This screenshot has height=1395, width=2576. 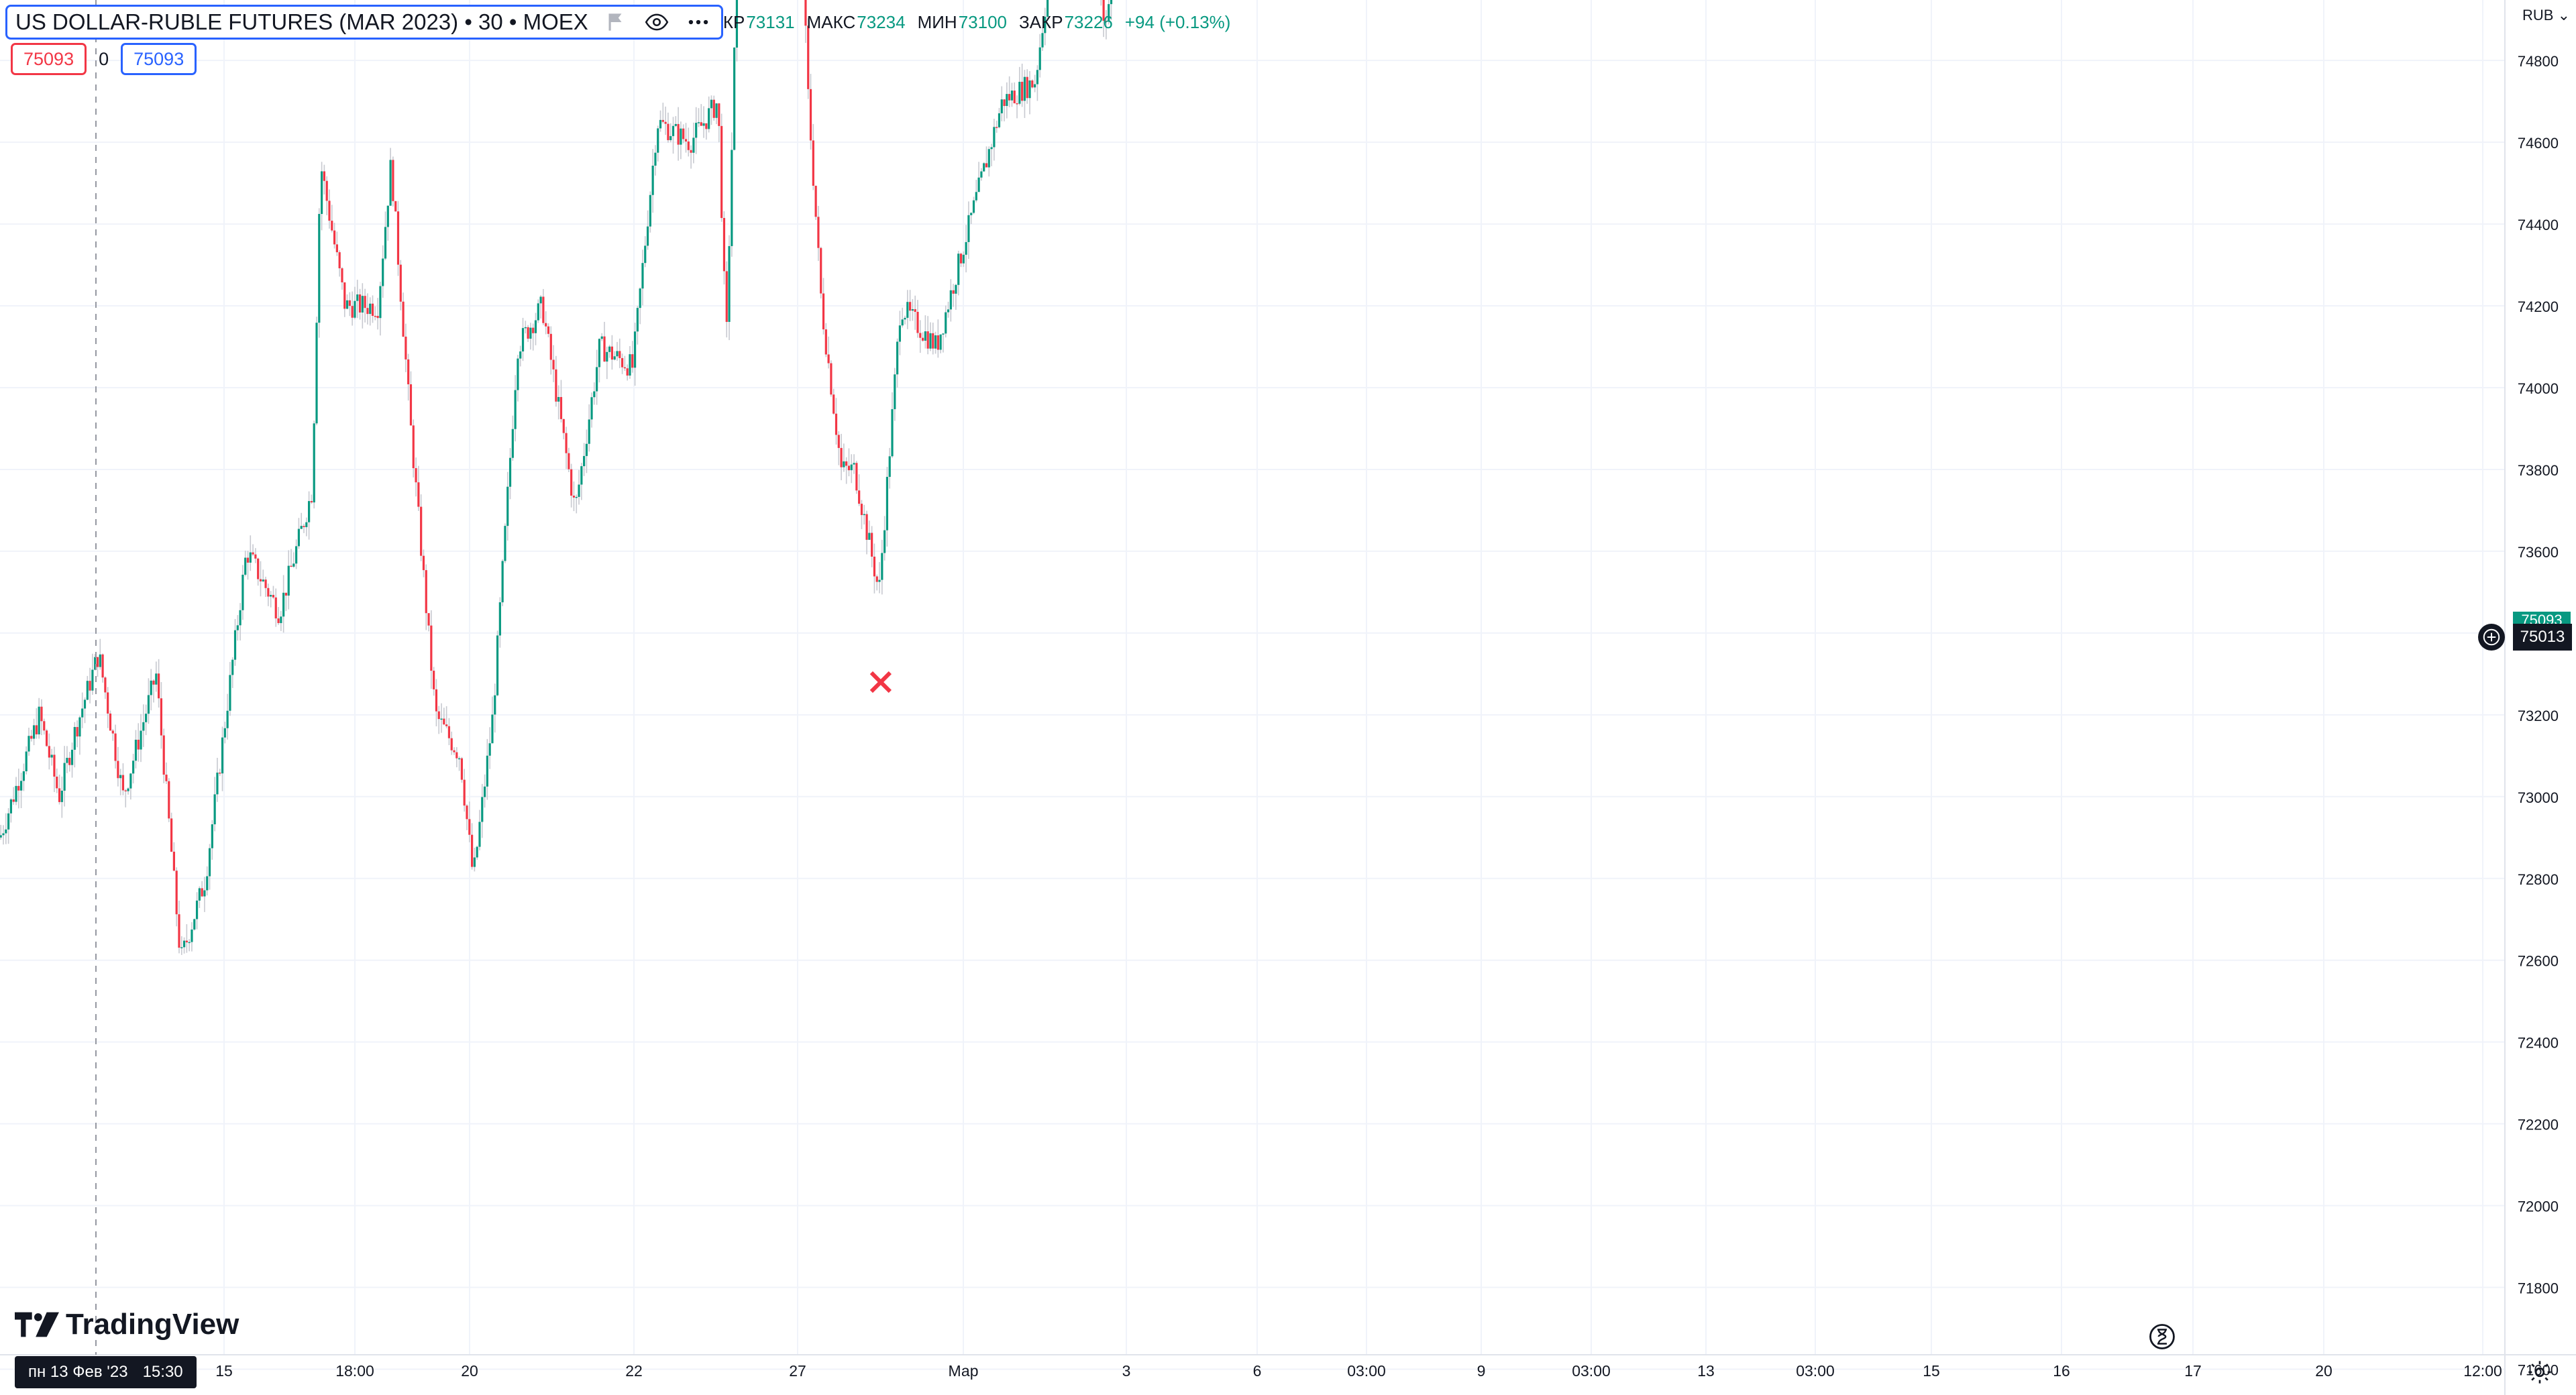 What do you see at coordinates (2539, 1372) in the screenshot?
I see `gear-icon` at bounding box center [2539, 1372].